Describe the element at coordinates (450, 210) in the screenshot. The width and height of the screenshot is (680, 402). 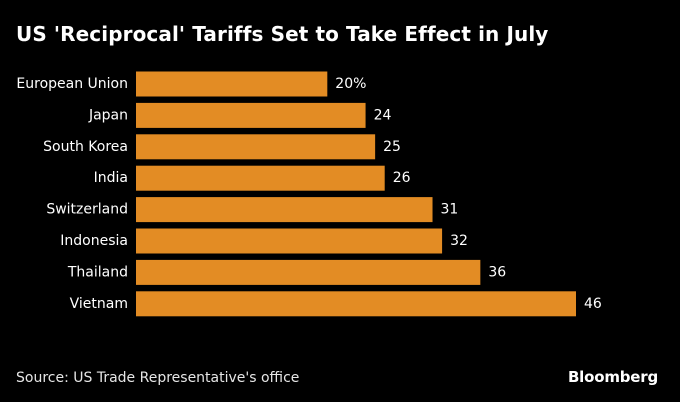
I see `value-label: 31` at that location.